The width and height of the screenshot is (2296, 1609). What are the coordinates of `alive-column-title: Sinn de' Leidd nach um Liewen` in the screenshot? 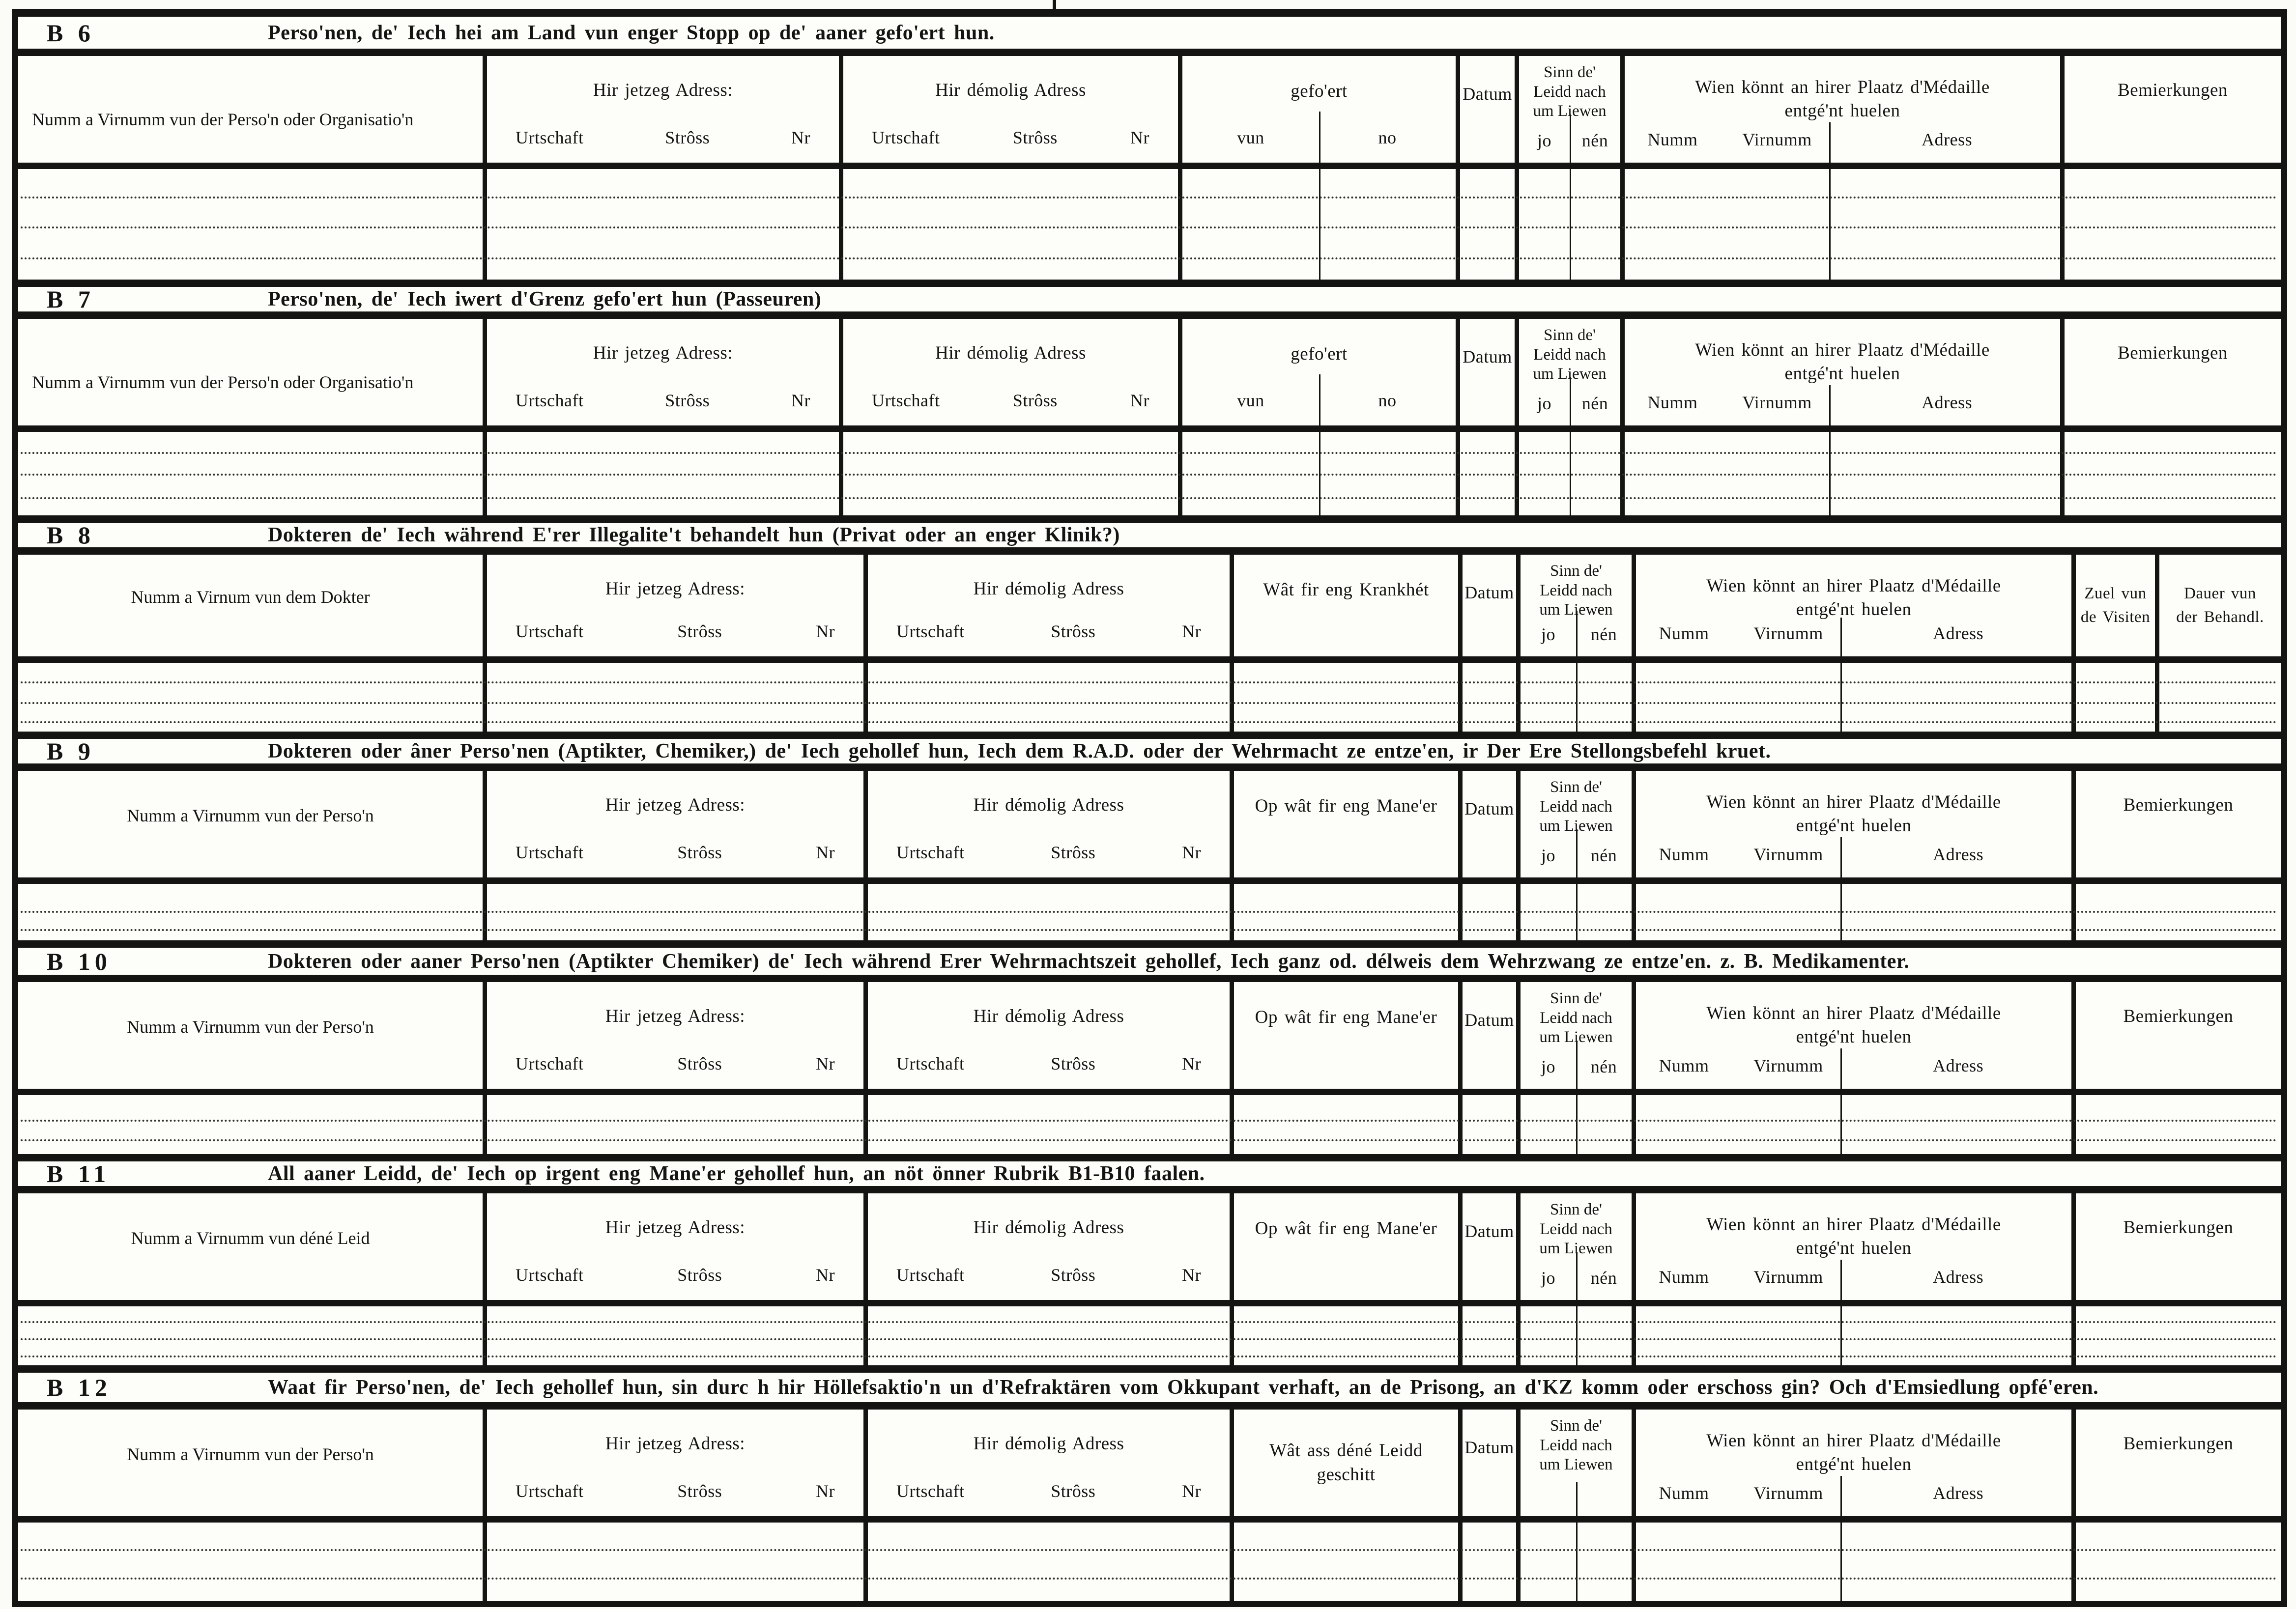 It's located at (1570, 92).